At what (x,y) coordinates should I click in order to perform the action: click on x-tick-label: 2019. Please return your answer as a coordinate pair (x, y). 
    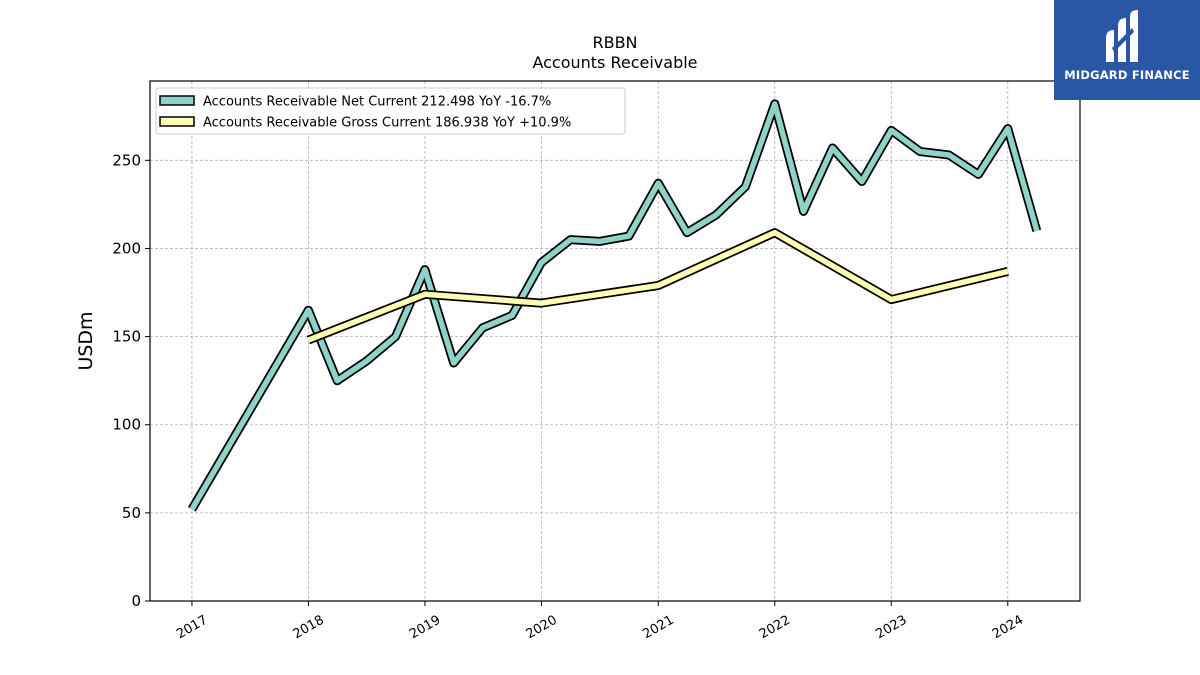
    Looking at the image, I should click on (425, 628).